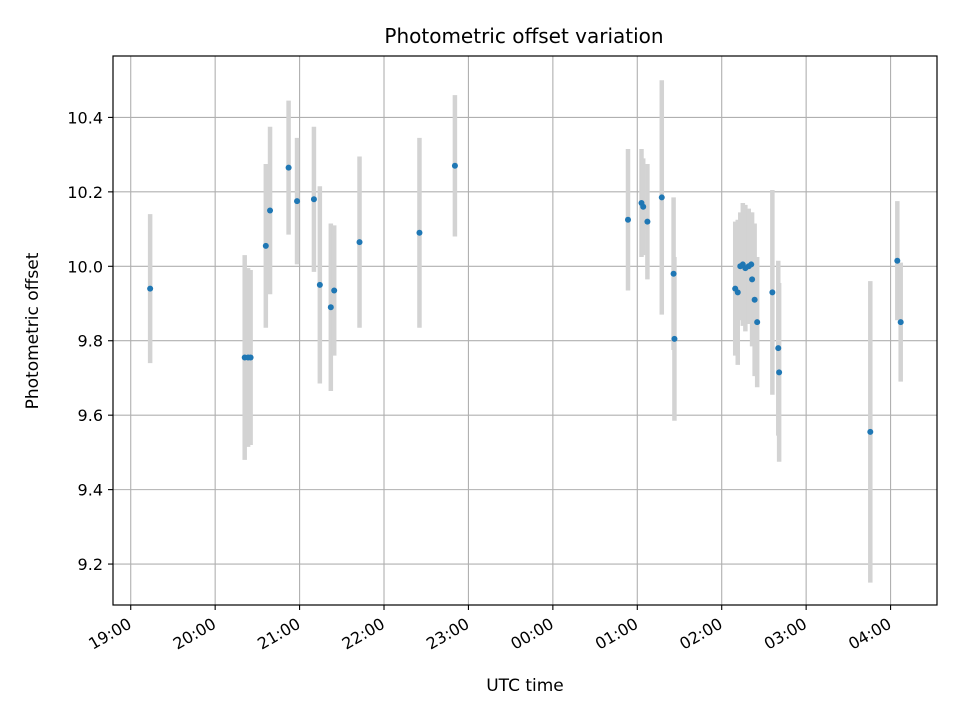 Image resolution: width=960 pixels, height=720 pixels. I want to click on y-tick-label: 9.8, so click(90, 341).